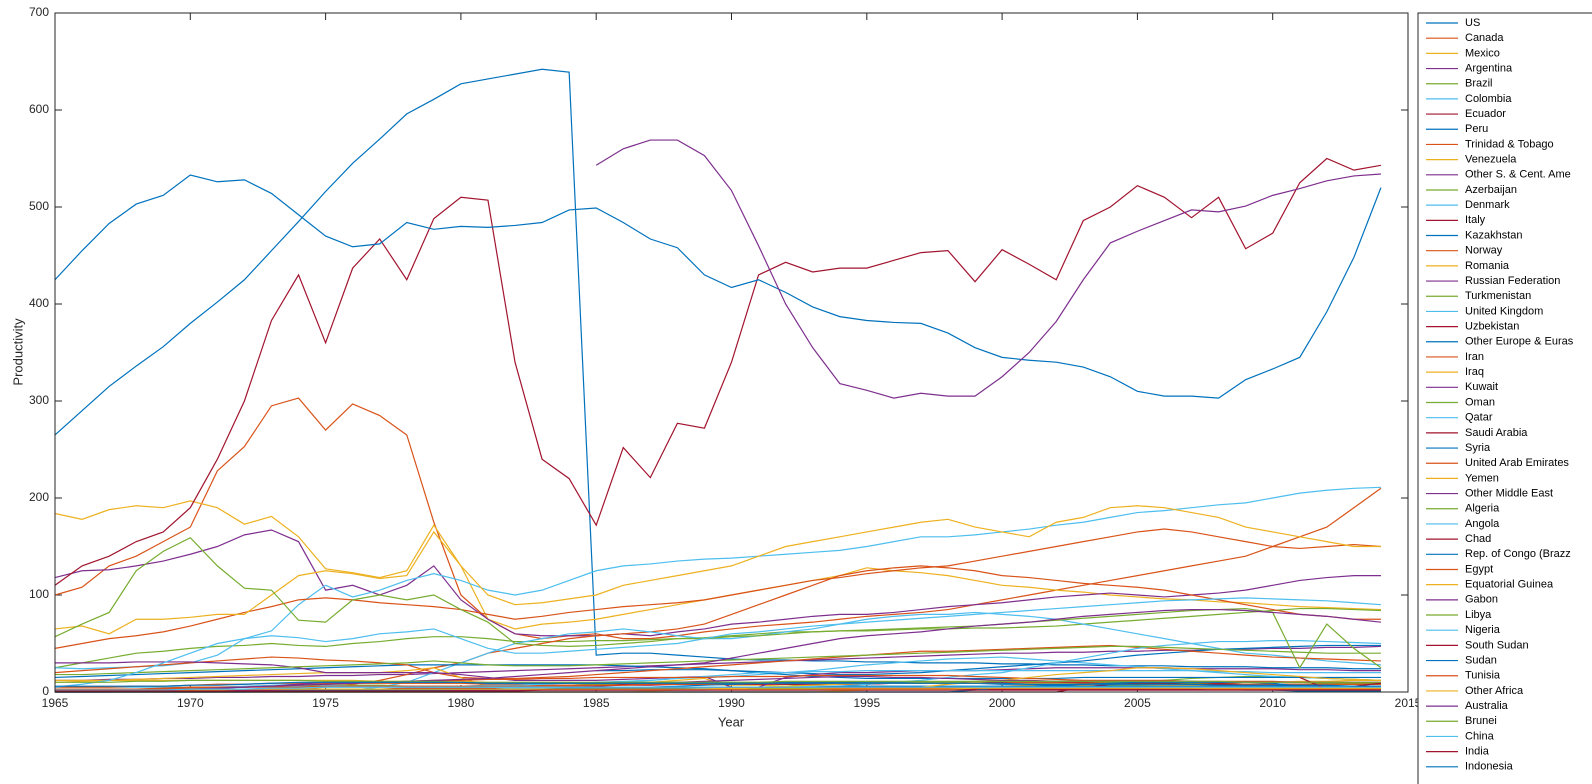  Describe the element at coordinates (325, 703) in the screenshot. I see `x-tick-label: 1975` at that location.